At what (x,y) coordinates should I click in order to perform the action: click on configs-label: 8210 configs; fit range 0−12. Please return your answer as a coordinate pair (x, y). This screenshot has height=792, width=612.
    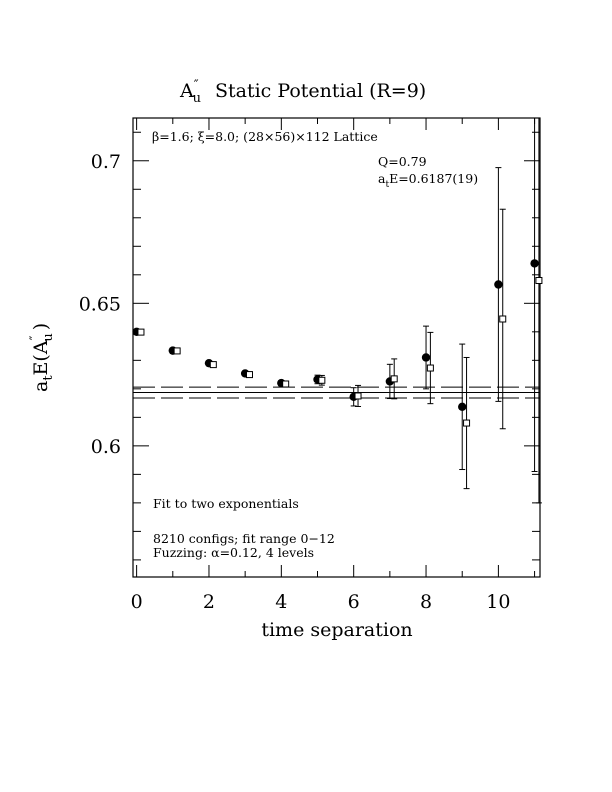
    Looking at the image, I should click on (244, 538).